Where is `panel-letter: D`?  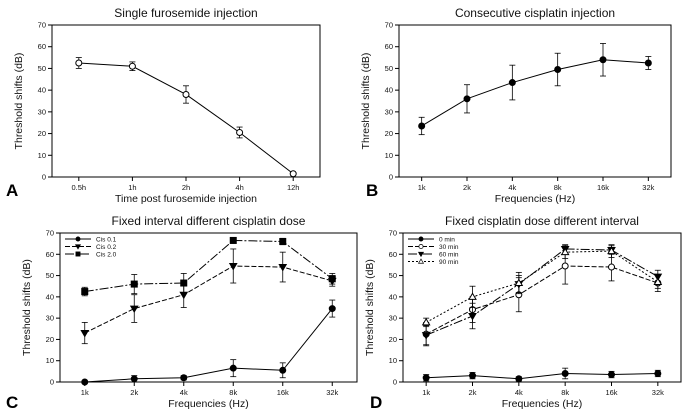 panel-letter: D is located at coordinates (376, 402).